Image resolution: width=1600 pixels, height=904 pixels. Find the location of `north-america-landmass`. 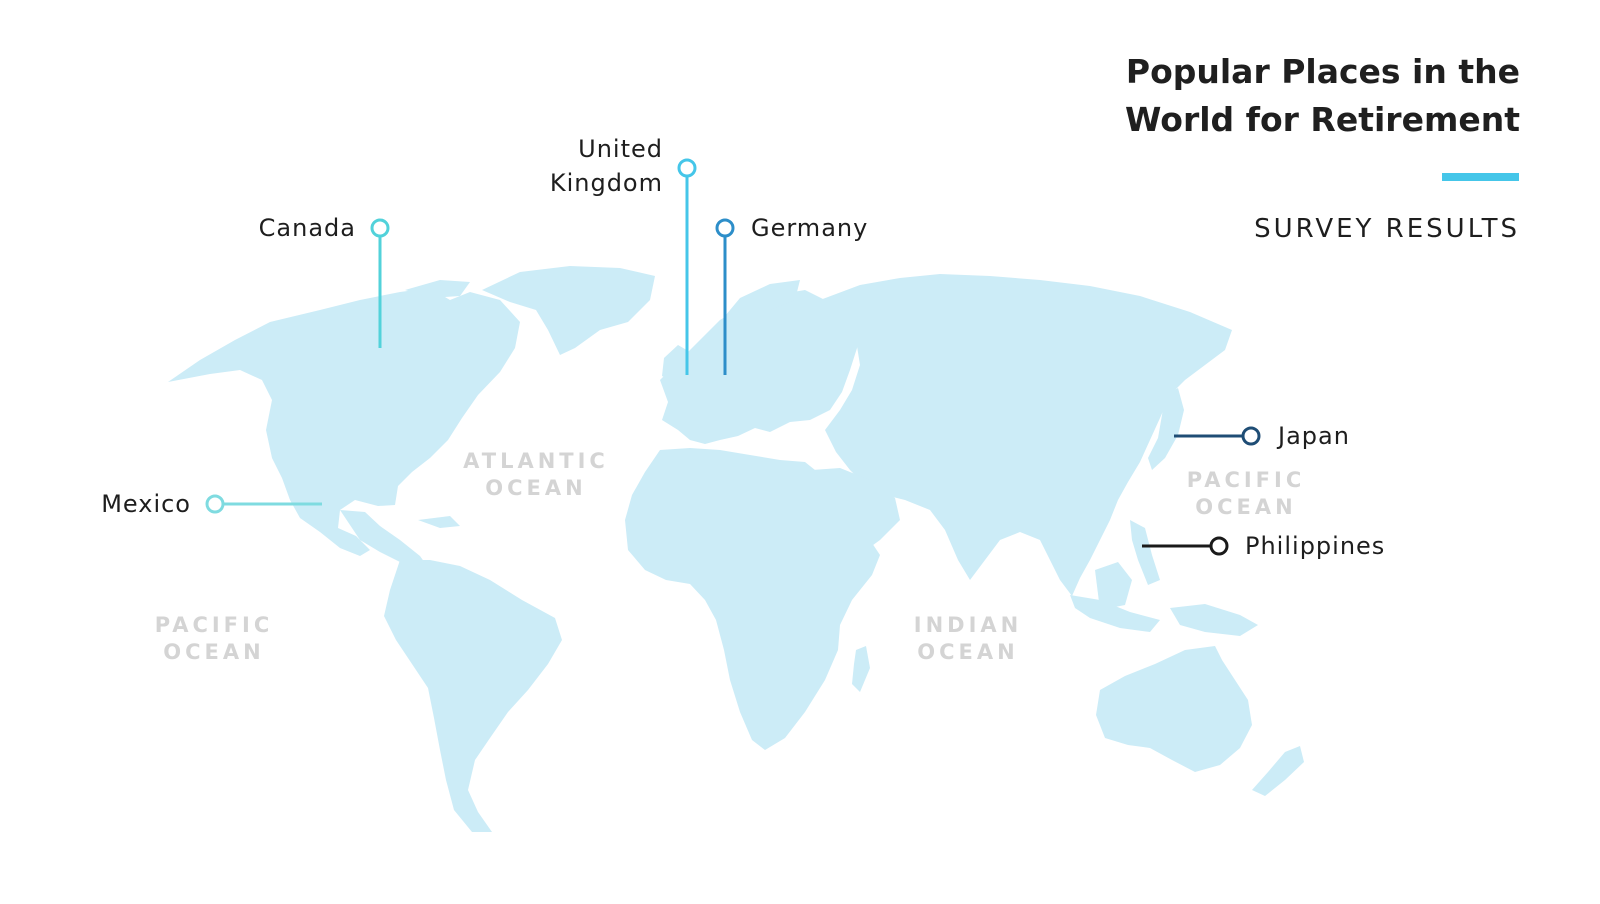

north-america-landmass is located at coordinates (344, 422).